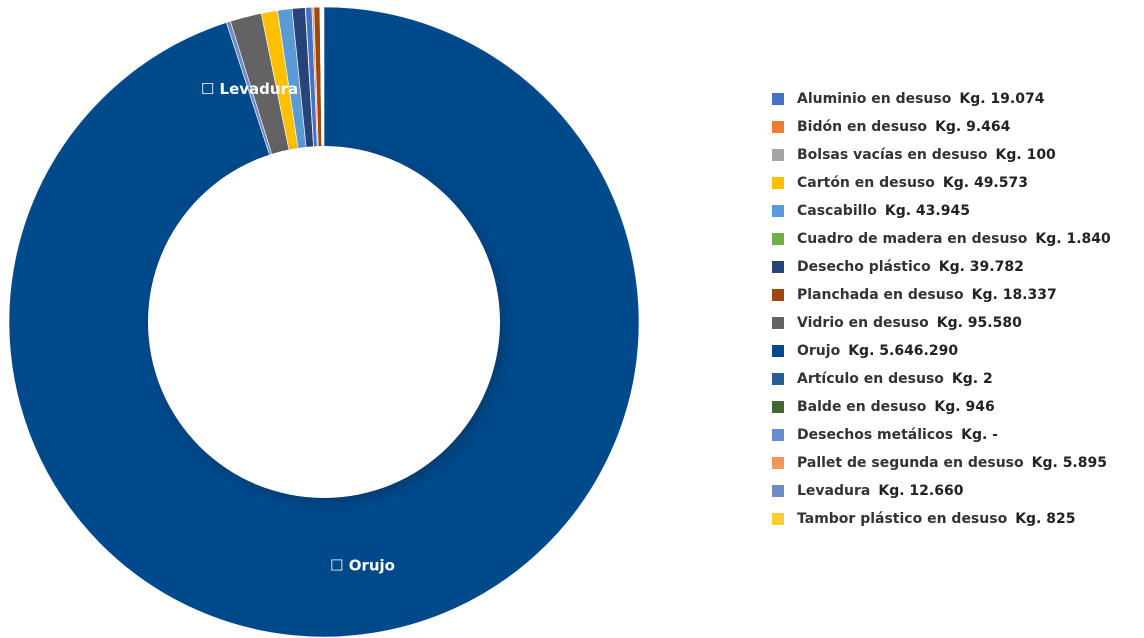 This screenshot has width=1144, height=638. What do you see at coordinates (819, 351) in the screenshot?
I see `legend-label: Orujo` at bounding box center [819, 351].